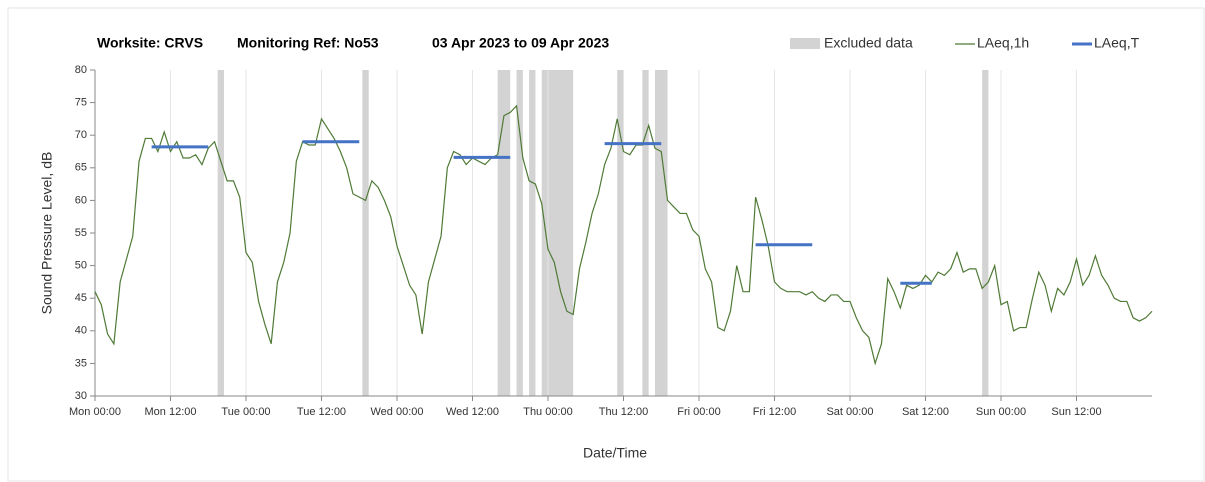 The height and width of the screenshot is (482, 1205). I want to click on x-tick-label: Mon 00:00, so click(95, 412).